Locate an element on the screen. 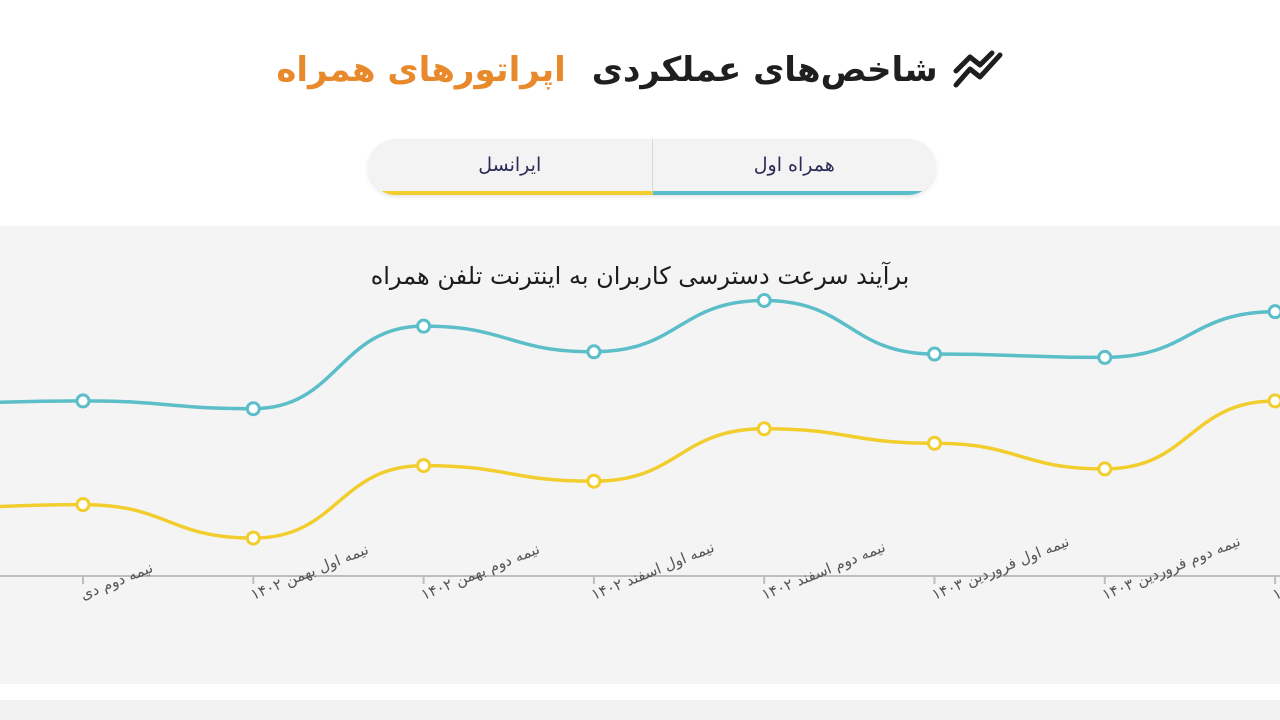 This screenshot has width=1280, height=720. page-title: شاخص‌های عملکردی اپراتورهای همراه is located at coordinates (639, 70).